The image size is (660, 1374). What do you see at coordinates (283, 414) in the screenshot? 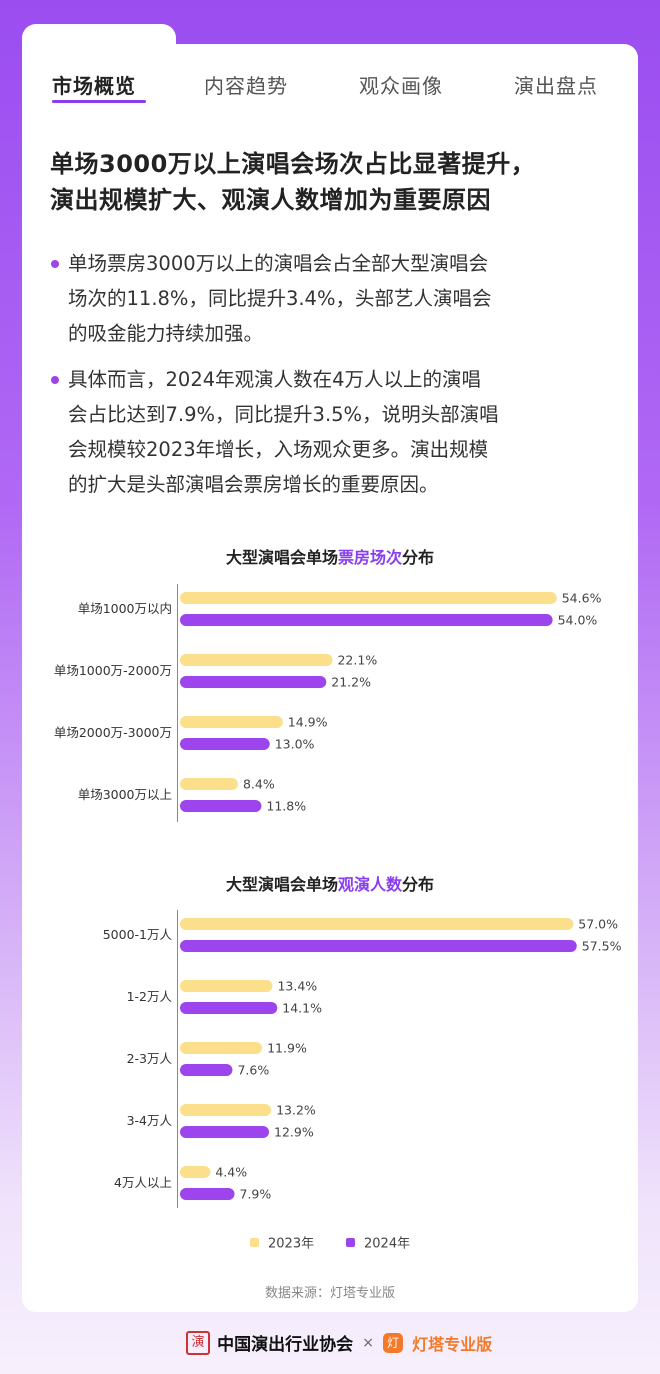
I see `bullet-2-line-2: 会占比达到7.9%，同比提升3.5%，说明头部演唱` at bounding box center [283, 414].